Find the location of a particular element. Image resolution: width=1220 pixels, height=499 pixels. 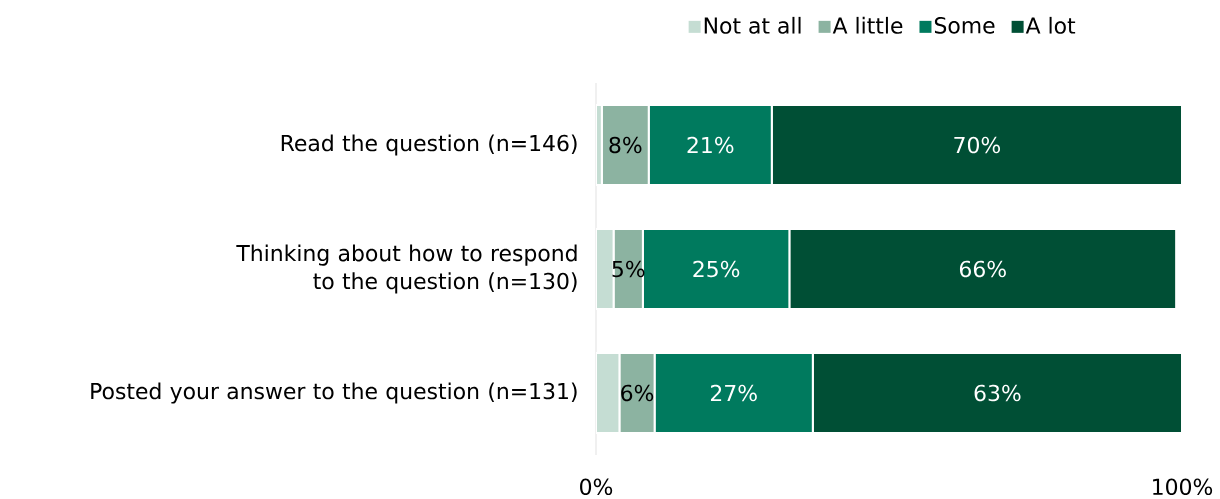

data-label: 70% is located at coordinates (977, 145).